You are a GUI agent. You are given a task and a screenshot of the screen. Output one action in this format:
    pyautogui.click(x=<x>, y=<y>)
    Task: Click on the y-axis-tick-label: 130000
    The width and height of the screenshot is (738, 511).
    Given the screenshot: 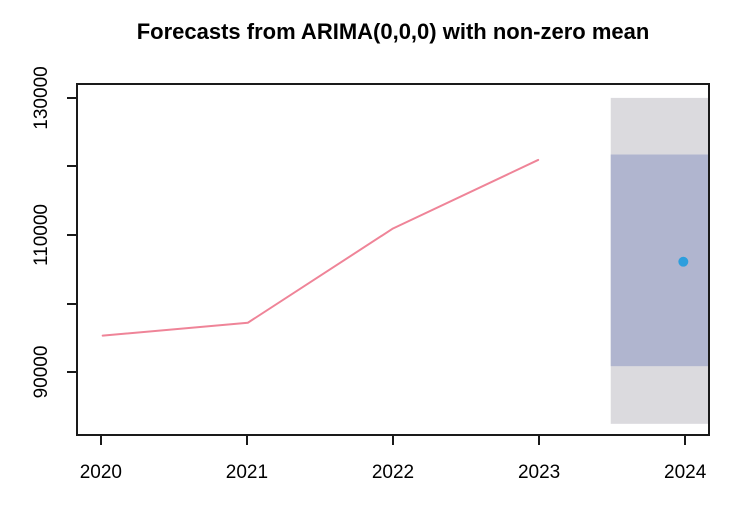 What is the action you would take?
    pyautogui.click(x=41, y=98)
    